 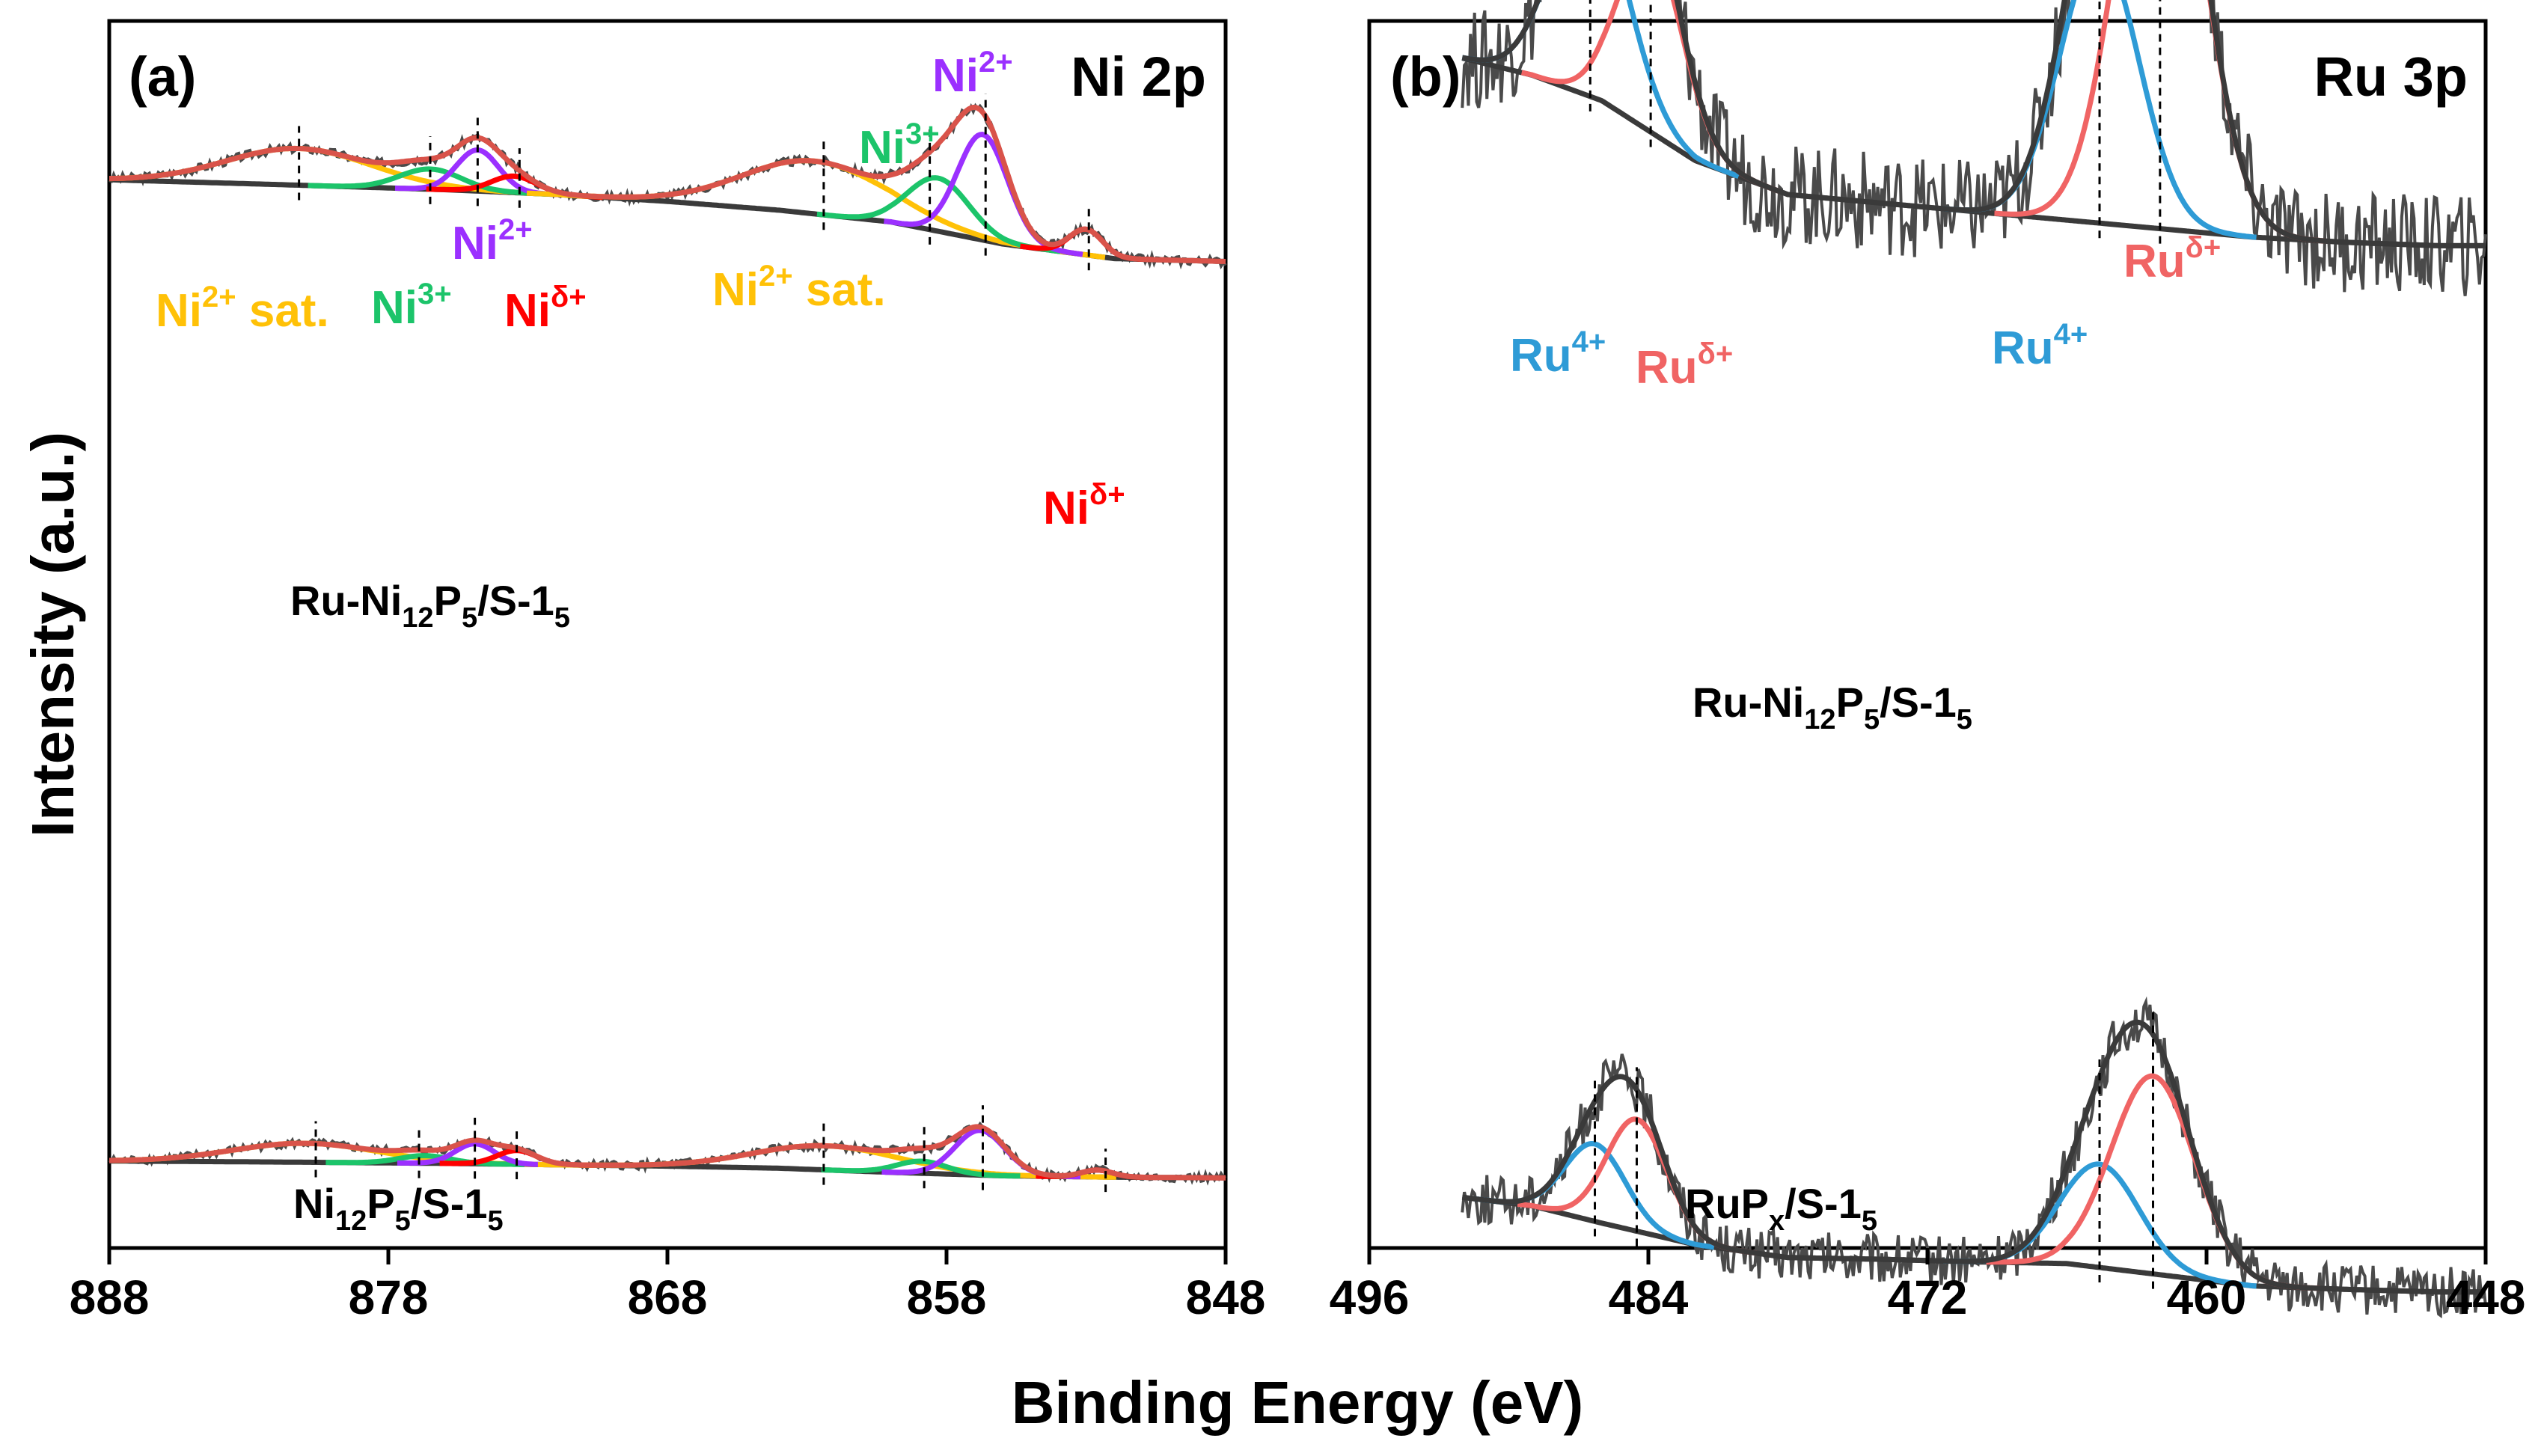 I want to click on panel-b-x-ticks: 496 484 472 460 448, so click(x=1928, y=1286).